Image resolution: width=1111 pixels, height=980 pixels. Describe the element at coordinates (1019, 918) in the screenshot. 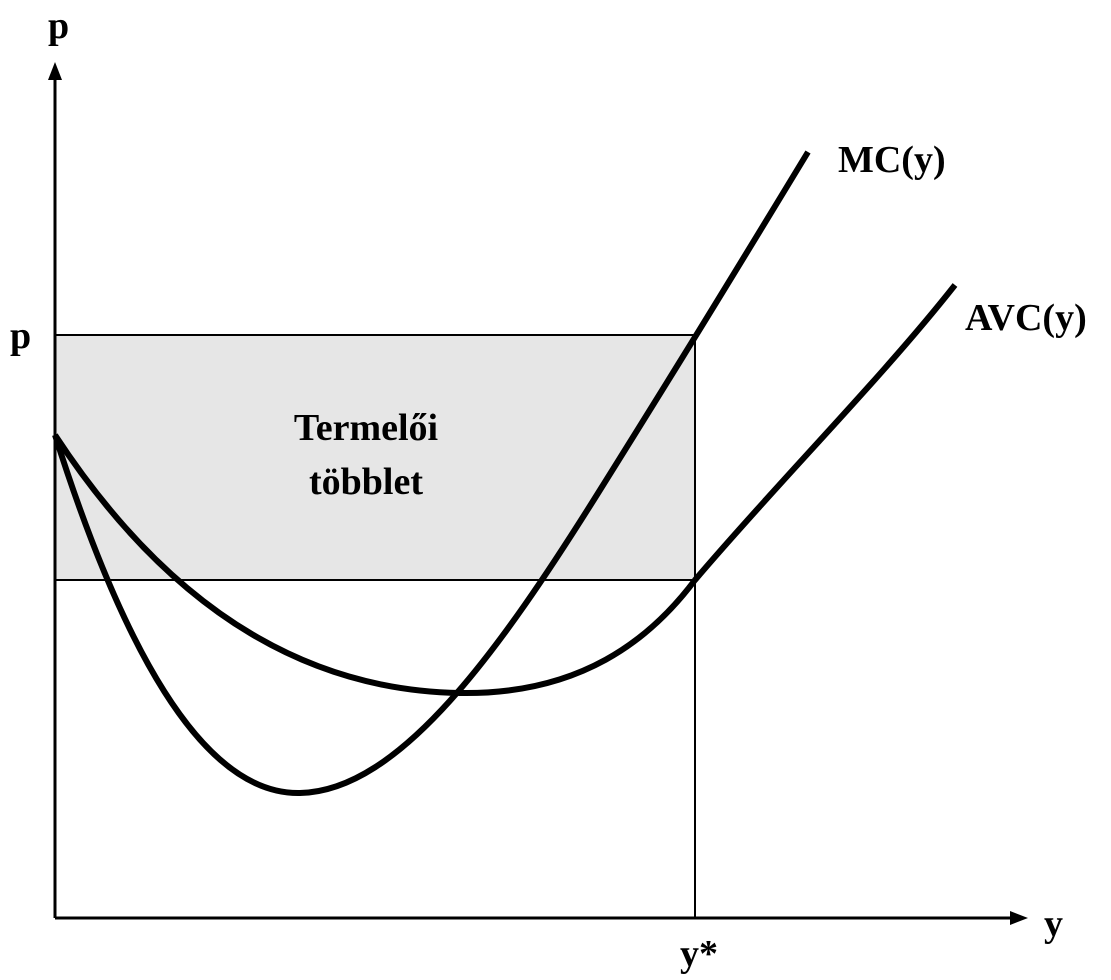

I see `x-axis-arrow` at that location.